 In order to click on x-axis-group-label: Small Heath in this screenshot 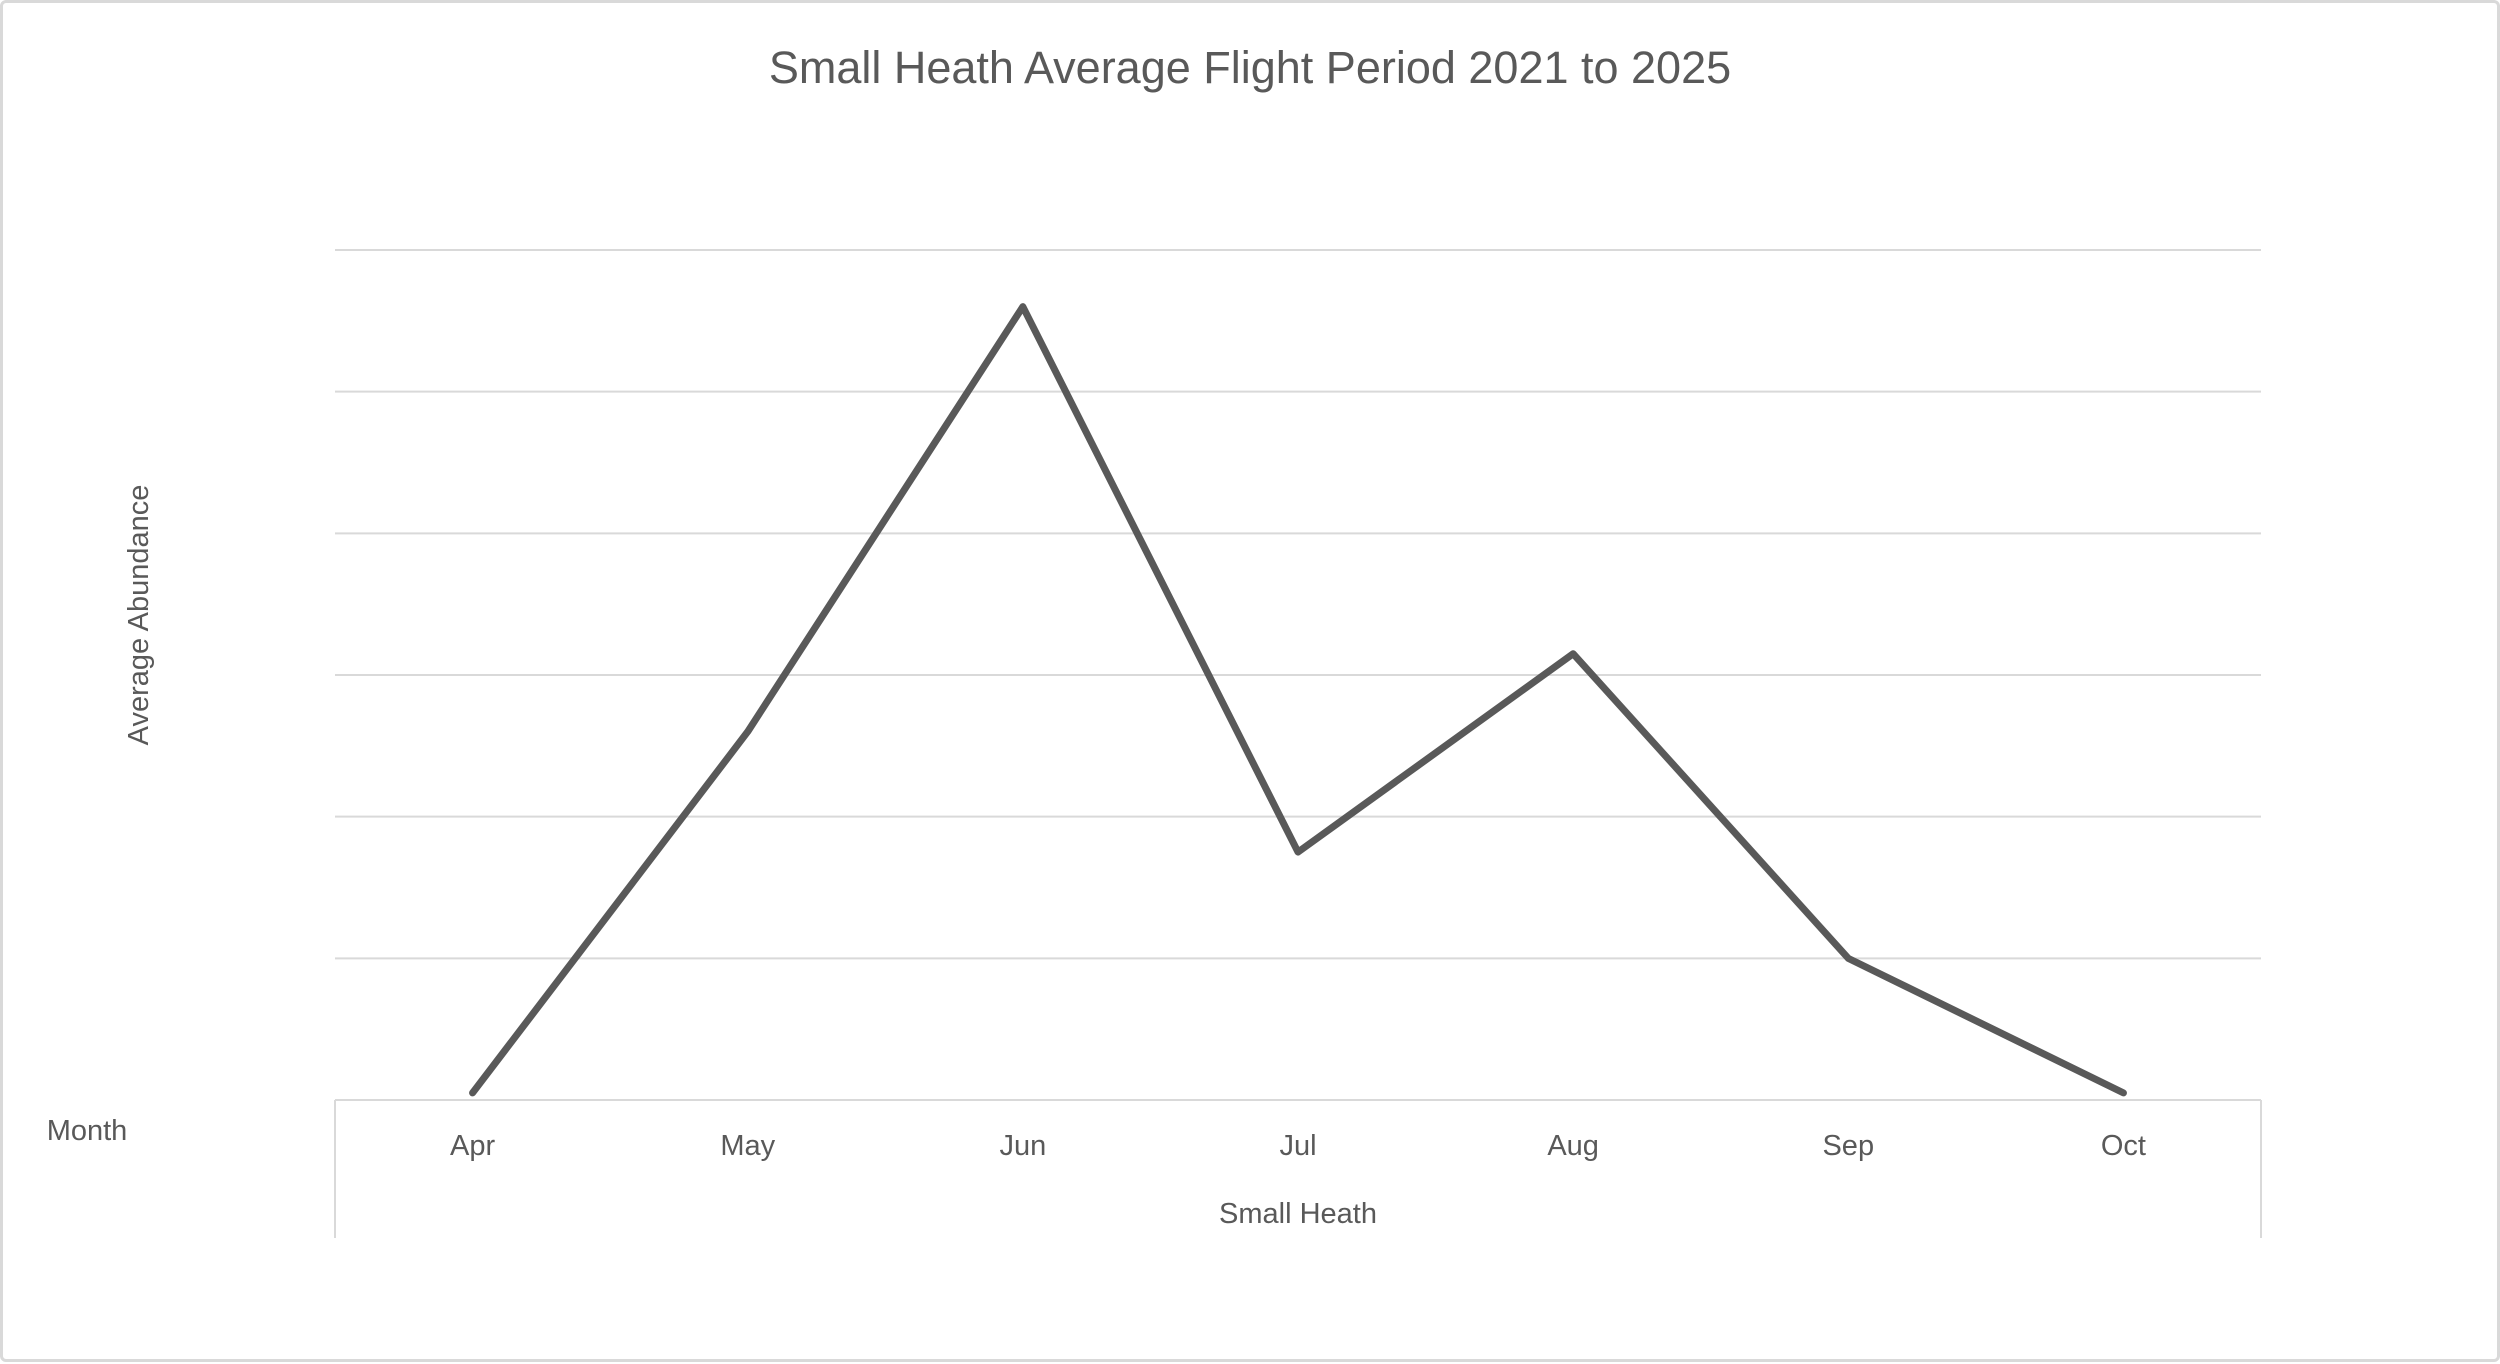, I will do `click(1298, 1214)`.